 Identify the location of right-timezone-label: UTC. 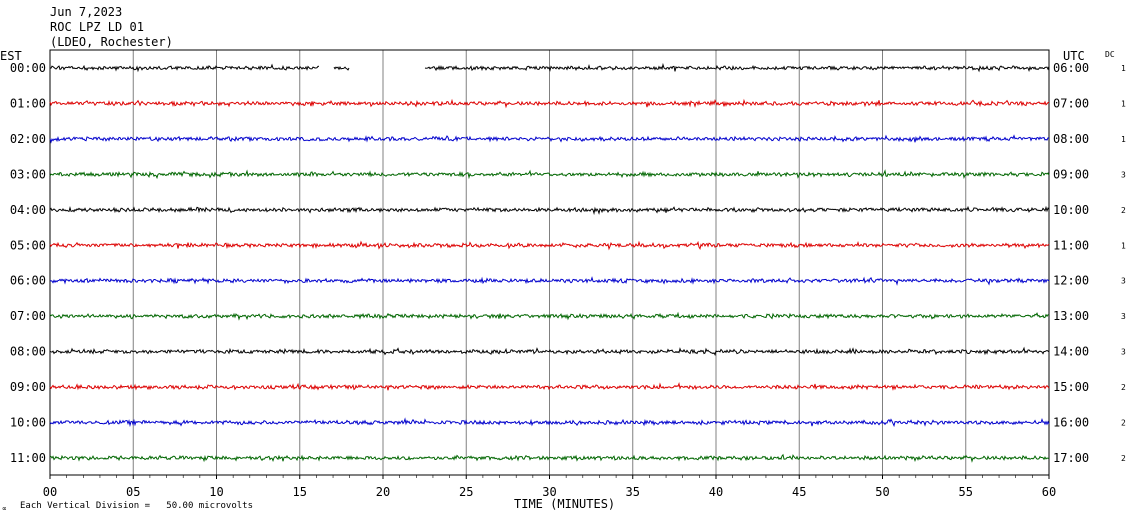
(1074, 56).